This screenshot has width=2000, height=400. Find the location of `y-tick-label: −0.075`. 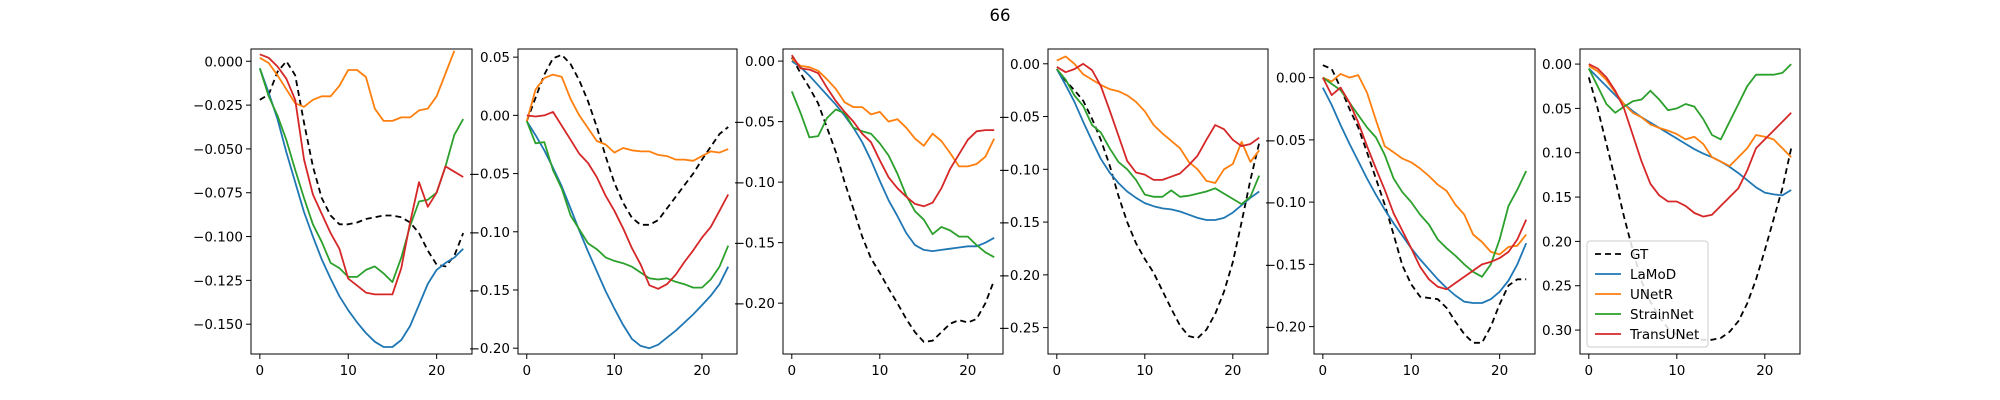

y-tick-label: −0.075 is located at coordinates (218, 194).